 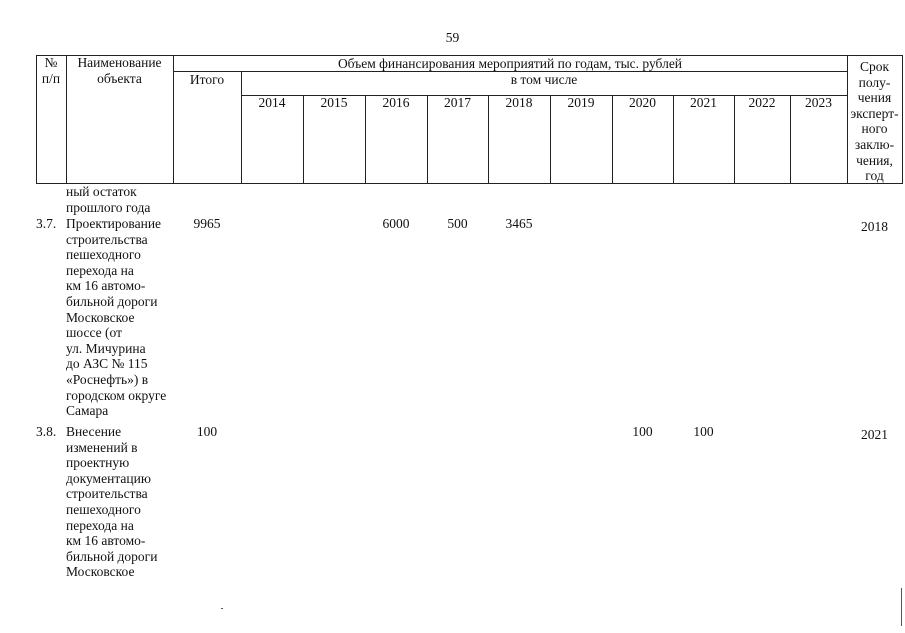 I want to click on row-2017: 500, so click(x=457, y=223).